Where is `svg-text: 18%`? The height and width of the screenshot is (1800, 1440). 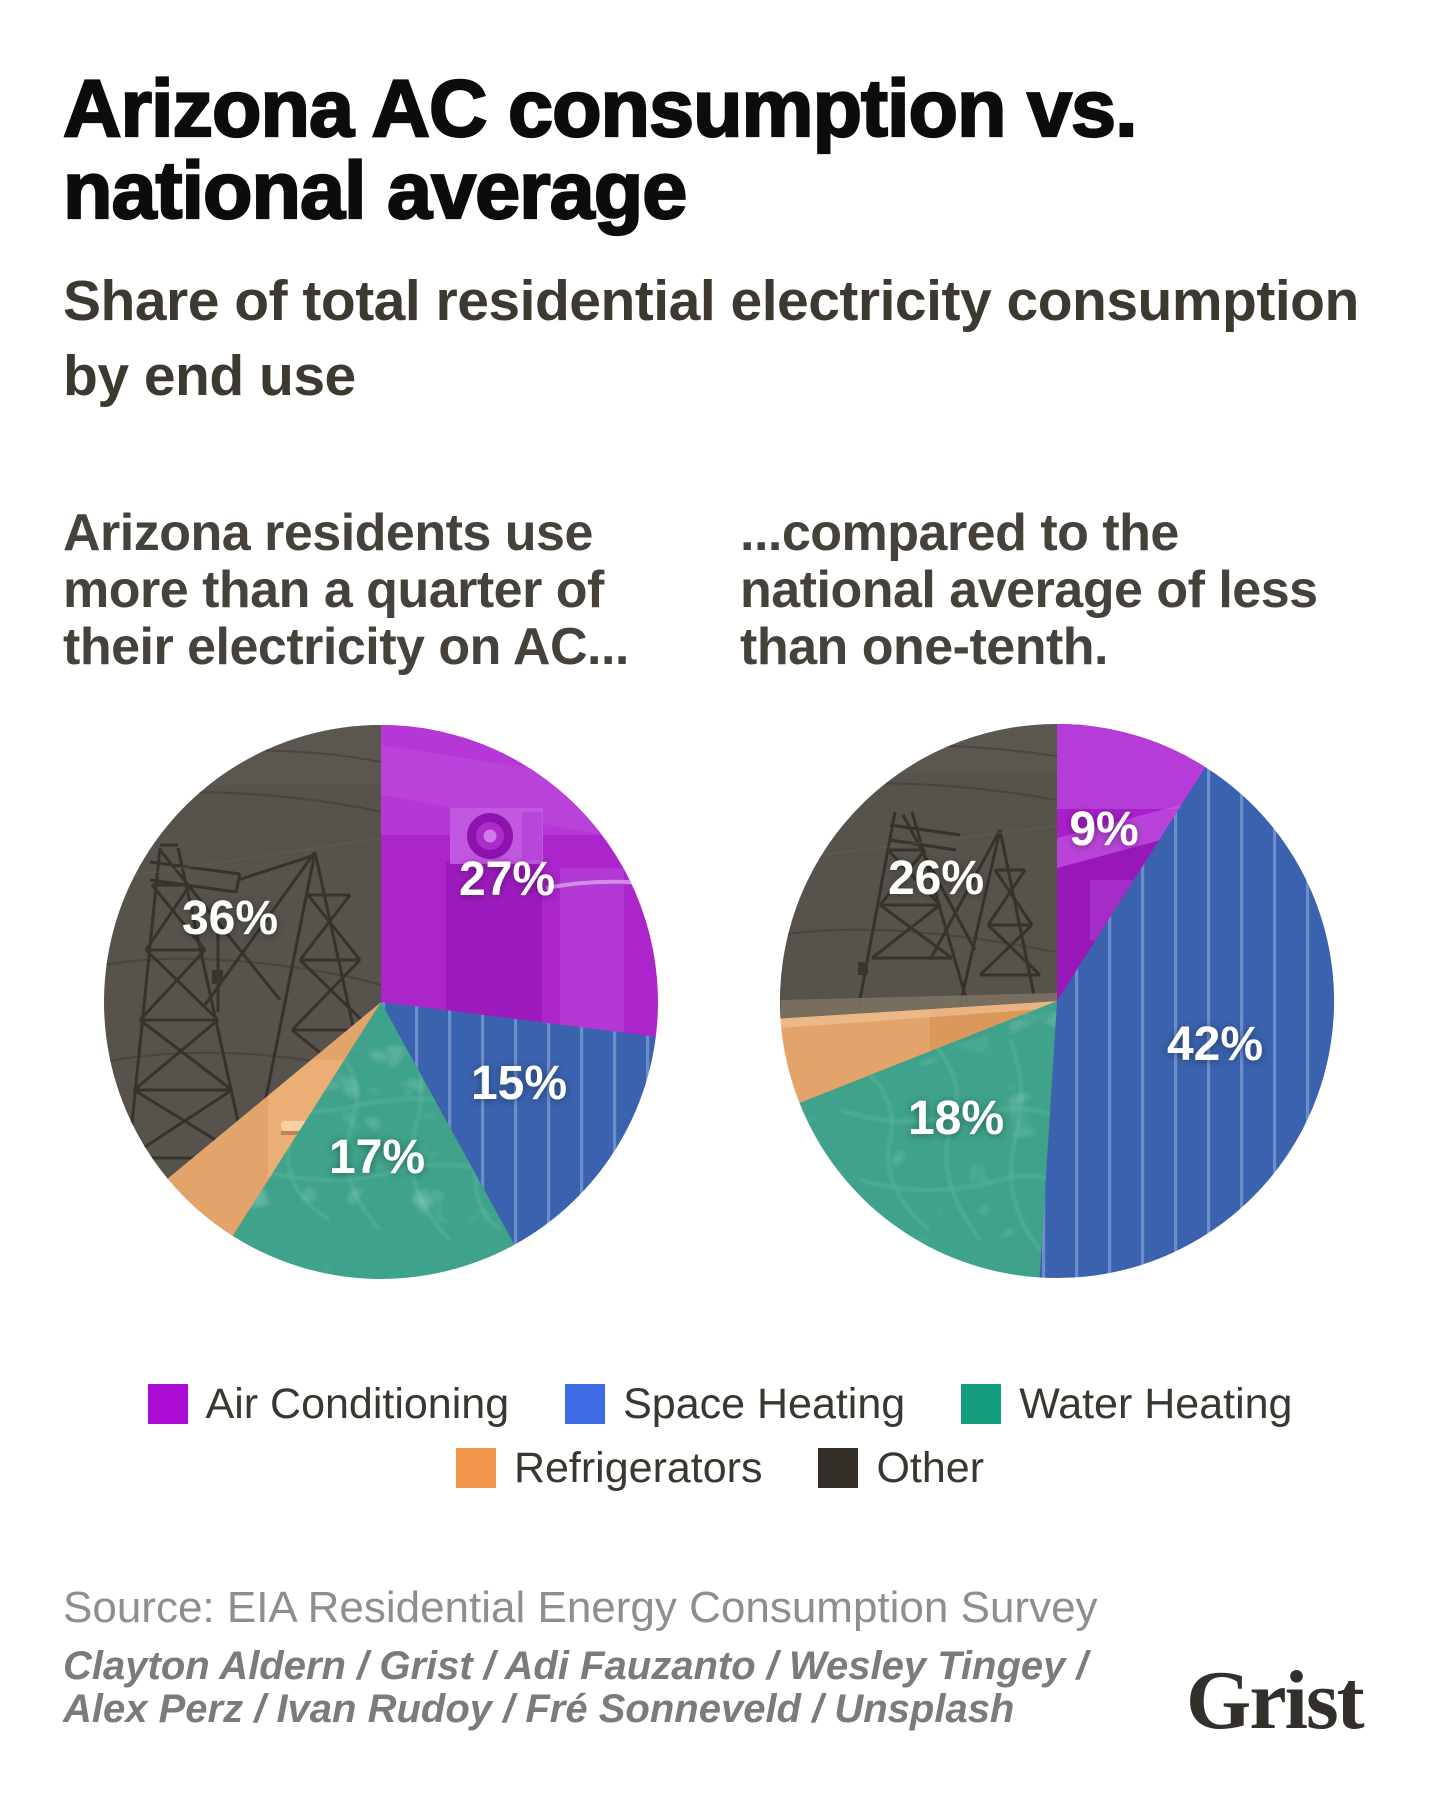 svg-text: 18% is located at coordinates (956, 1118).